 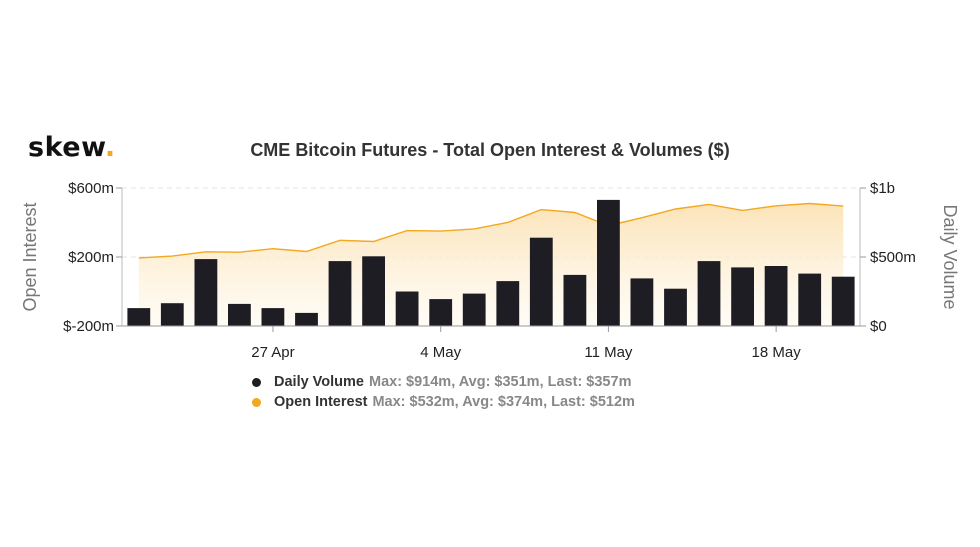 What do you see at coordinates (878, 326) in the screenshot?
I see `right-tick-label: $0` at bounding box center [878, 326].